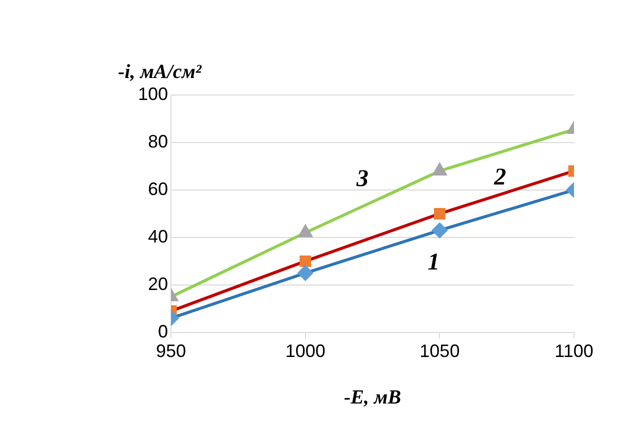  I want to click on x-tick-label: 1100, so click(574, 351).